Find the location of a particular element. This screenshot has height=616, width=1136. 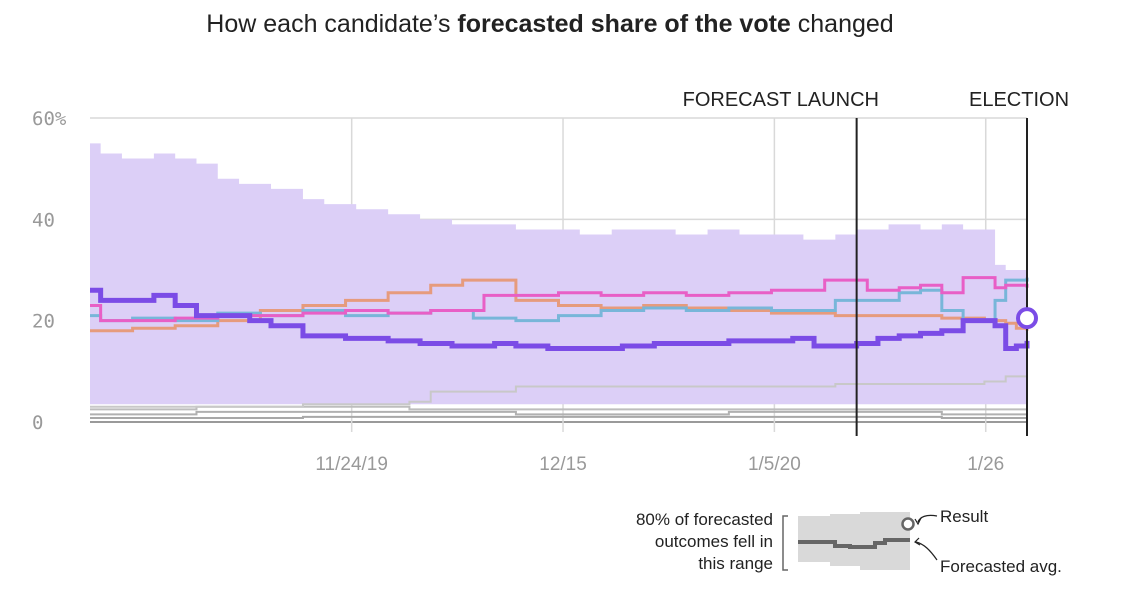

series-line-candidate-a is located at coordinates (560, 319).